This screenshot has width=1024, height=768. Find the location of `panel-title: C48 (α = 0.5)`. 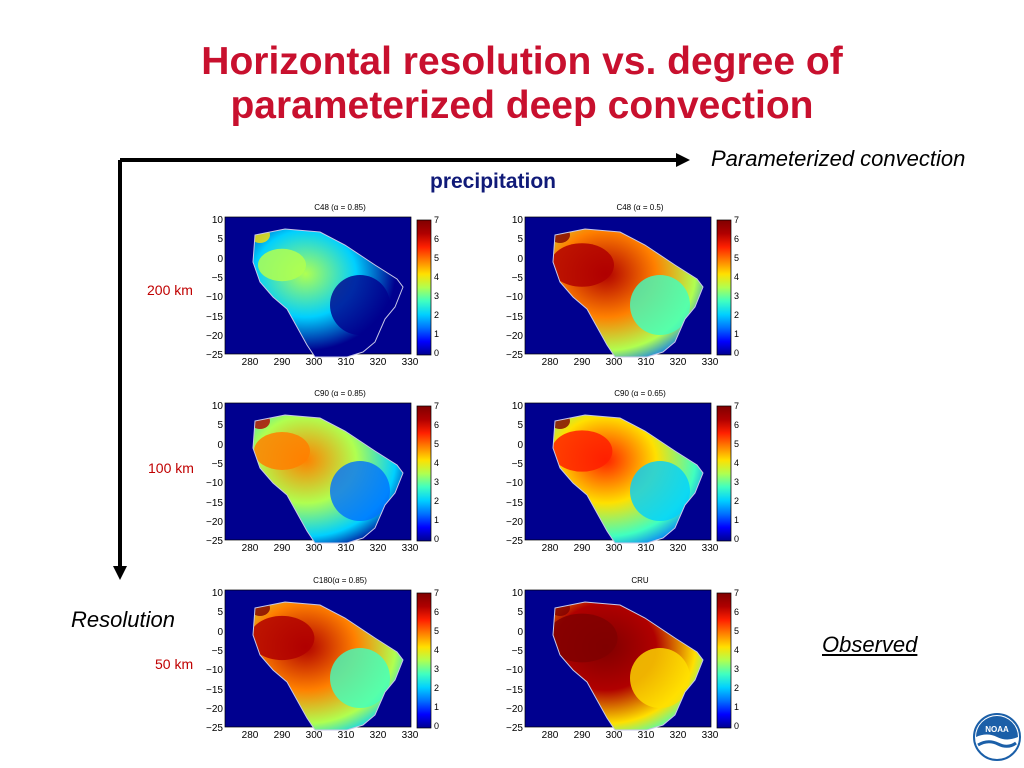

panel-title: C48 (α = 0.5) is located at coordinates (640, 207).